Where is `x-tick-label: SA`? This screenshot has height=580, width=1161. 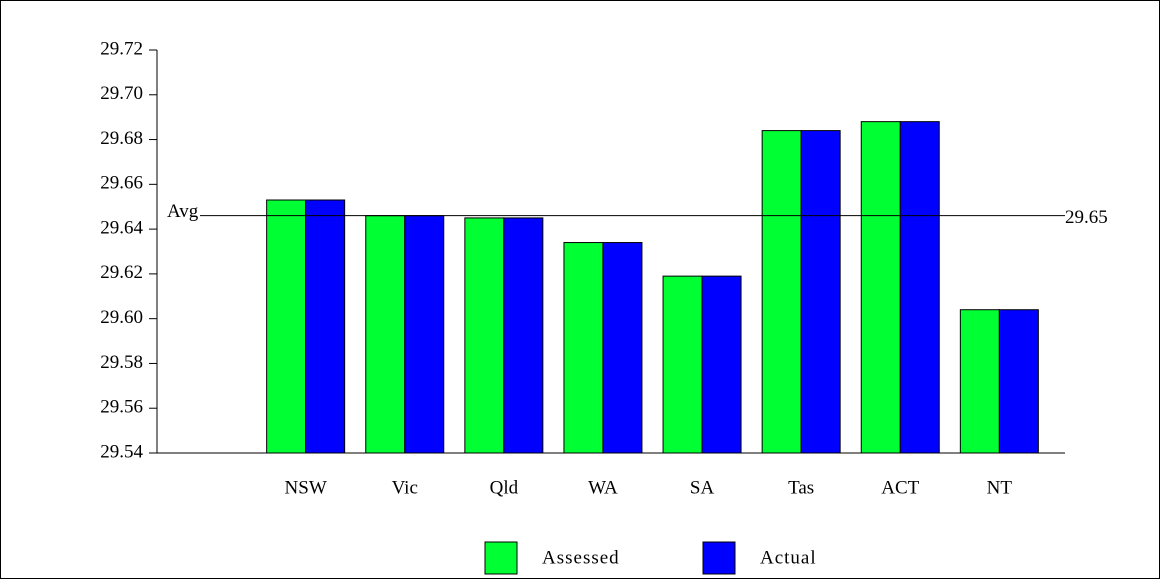 x-tick-label: SA is located at coordinates (702, 487).